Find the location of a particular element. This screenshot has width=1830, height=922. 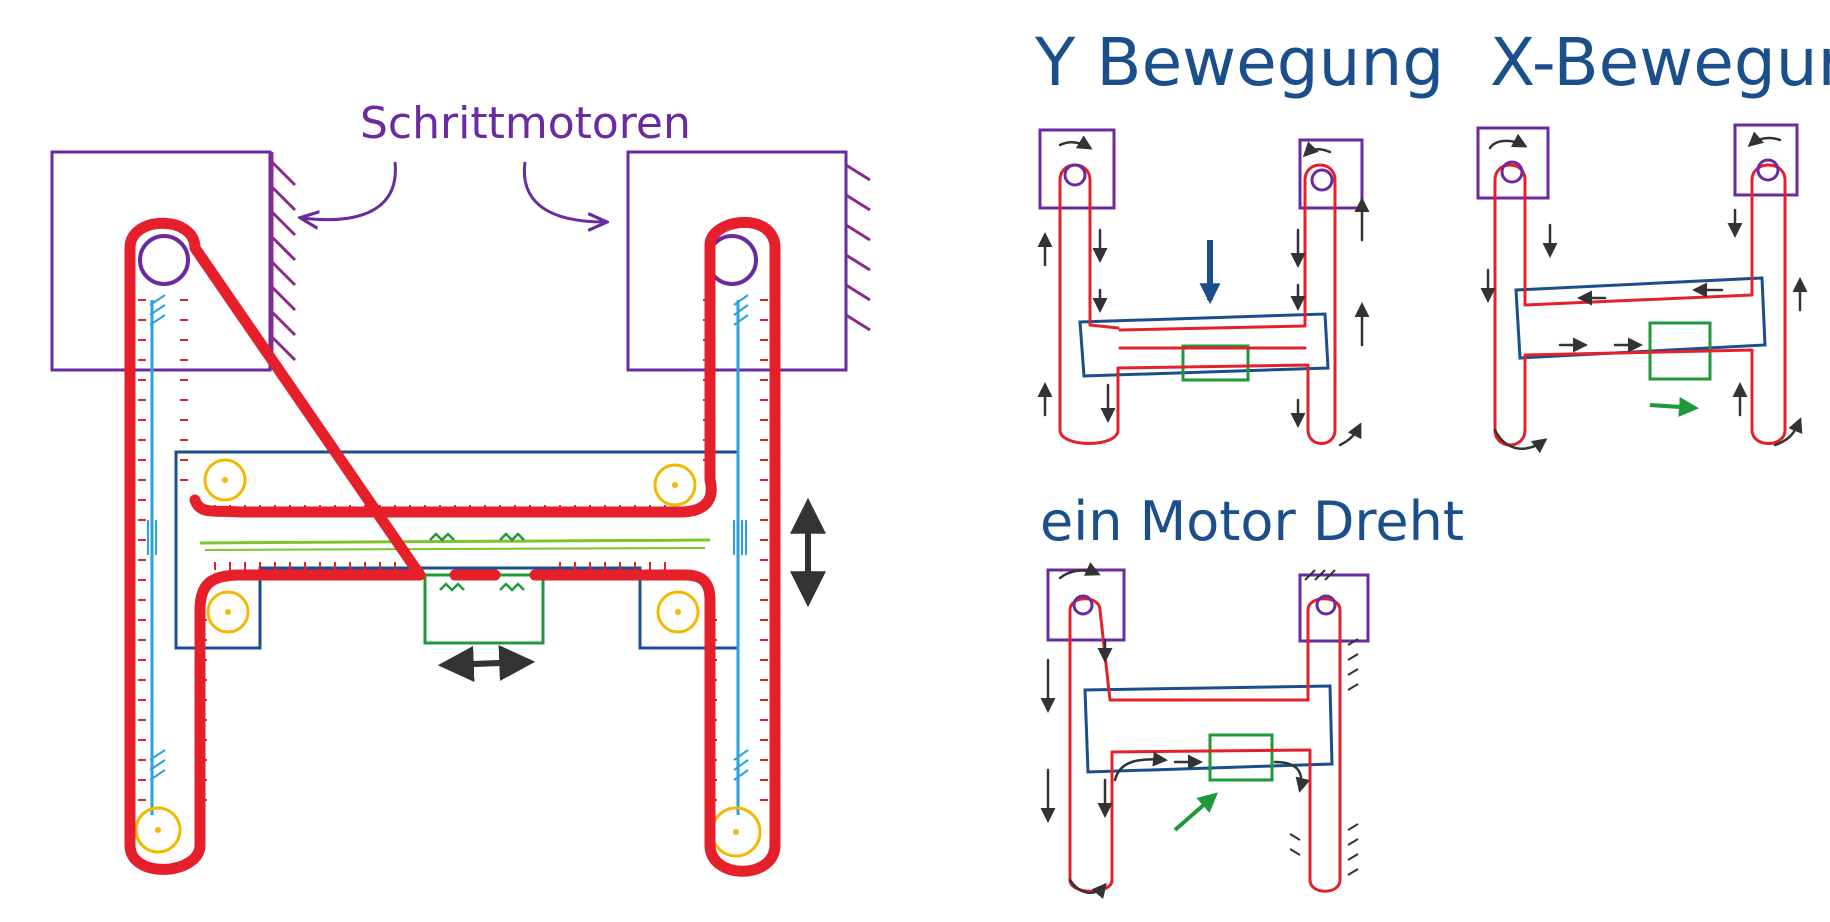

motors-label: Schrittmotoren is located at coordinates (525, 123).